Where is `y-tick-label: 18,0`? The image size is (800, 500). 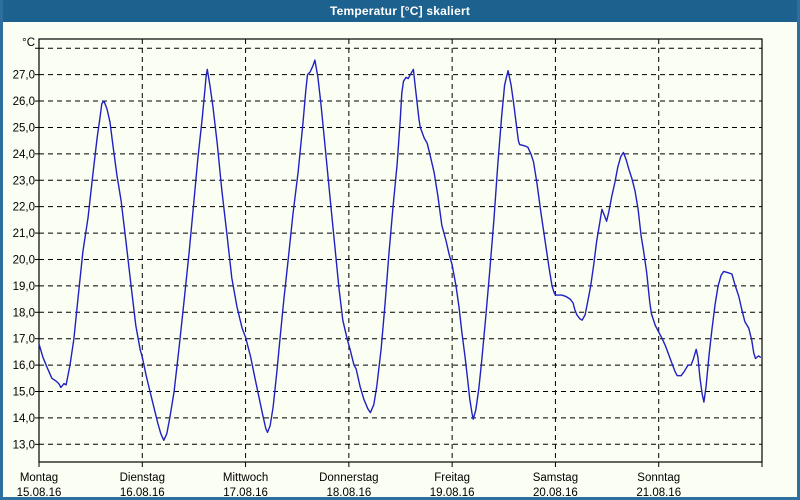 y-tick-label: 18,0 is located at coordinates (24, 313).